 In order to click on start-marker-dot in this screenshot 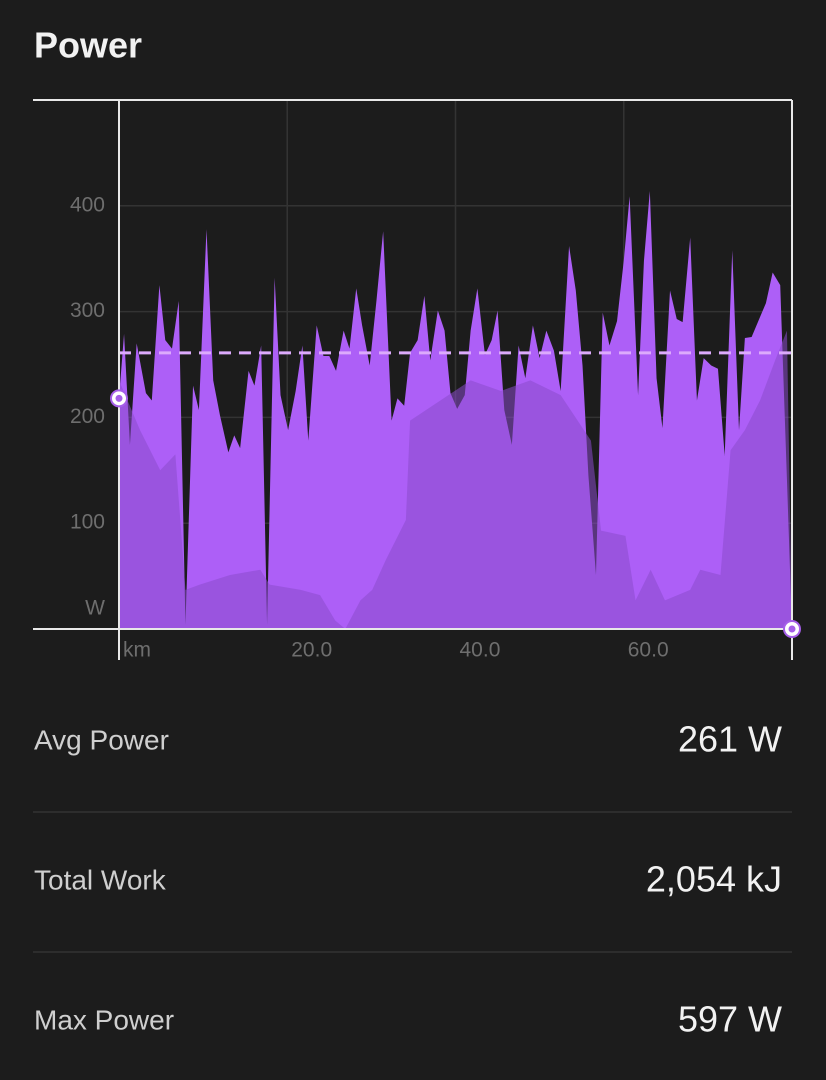, I will do `click(119, 398)`.